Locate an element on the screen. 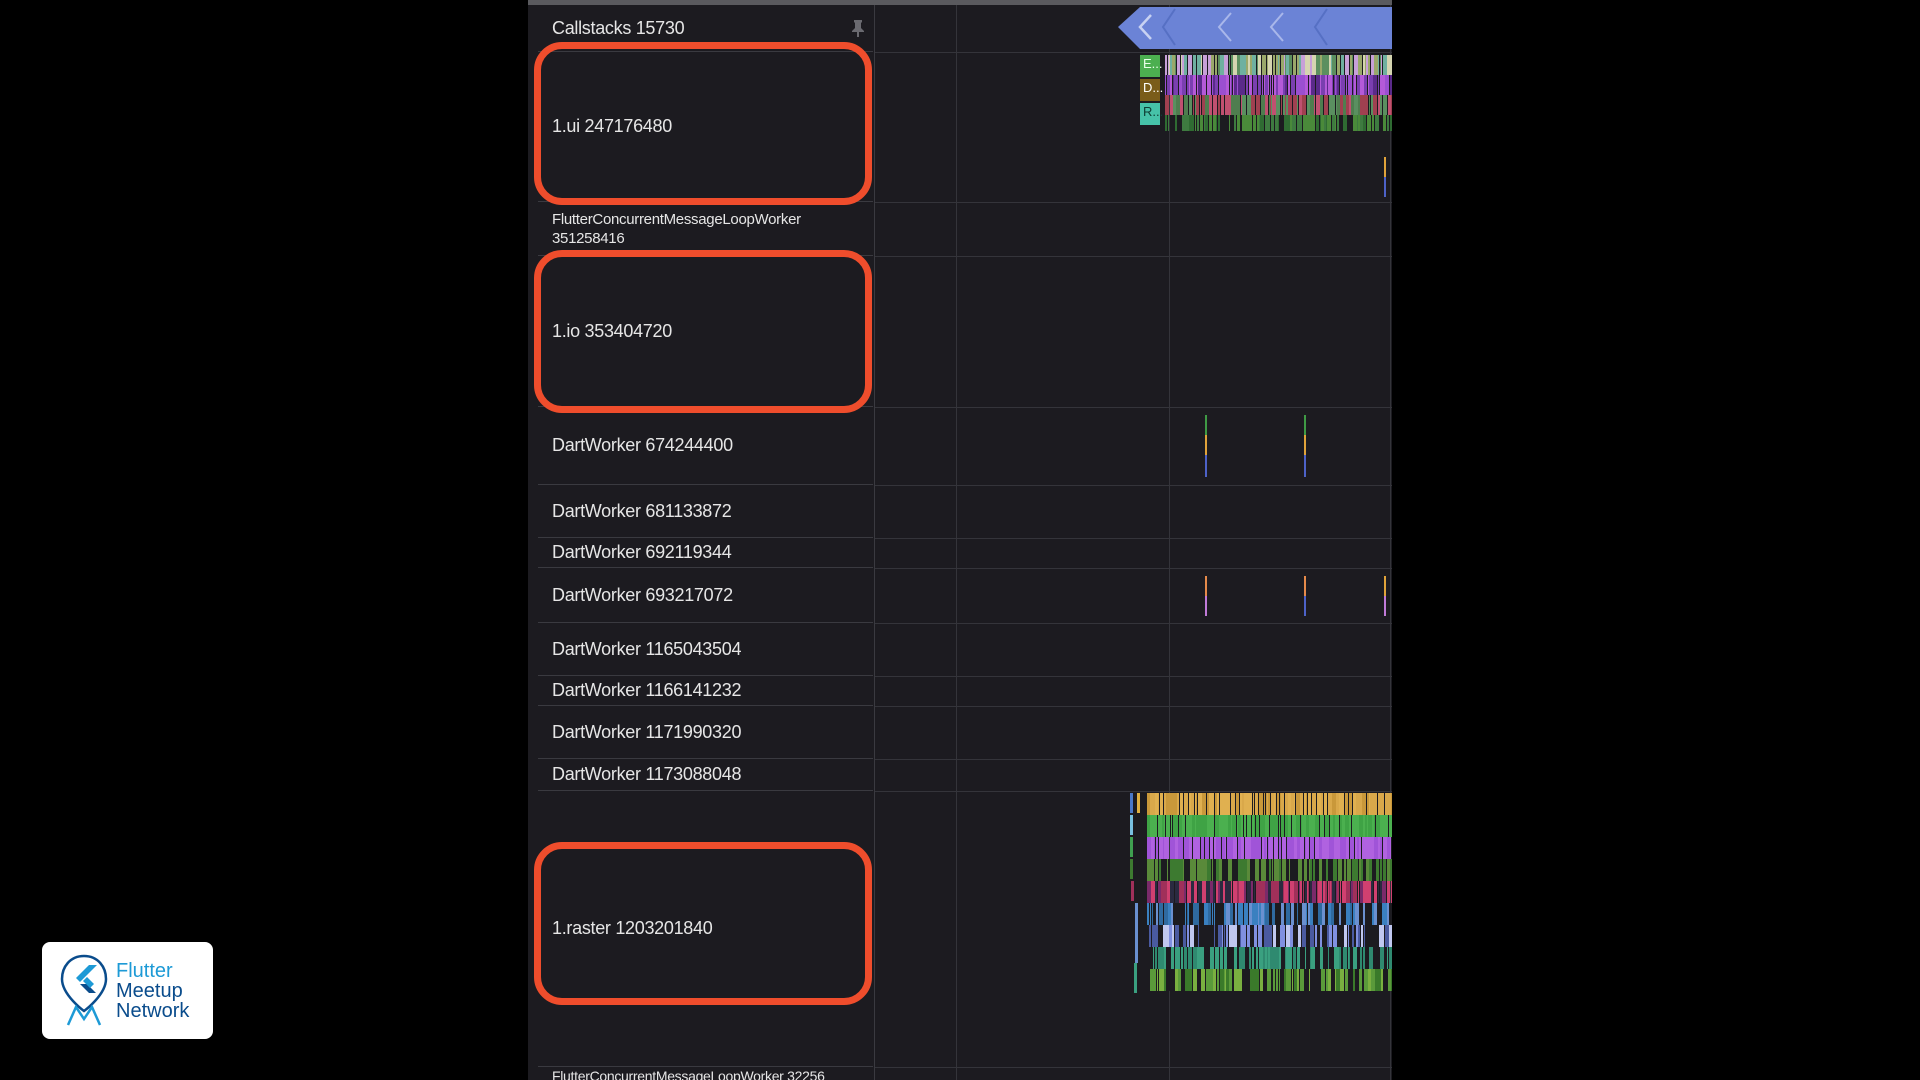 This screenshot has height=1080, width=1920. thread-label: DartWorker 1173088048 is located at coordinates (647, 774).